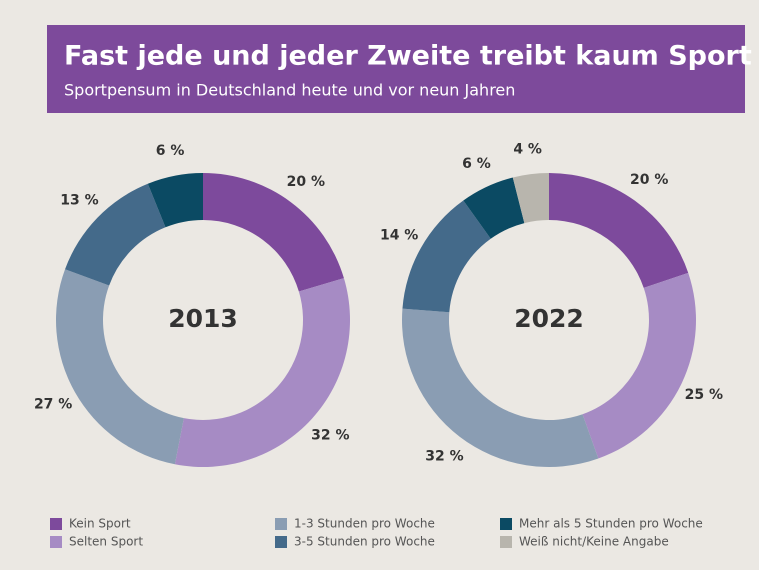 This screenshot has height=570, width=759. I want to click on legend-label: 1-3 Stunden pro Woche, so click(364, 524).